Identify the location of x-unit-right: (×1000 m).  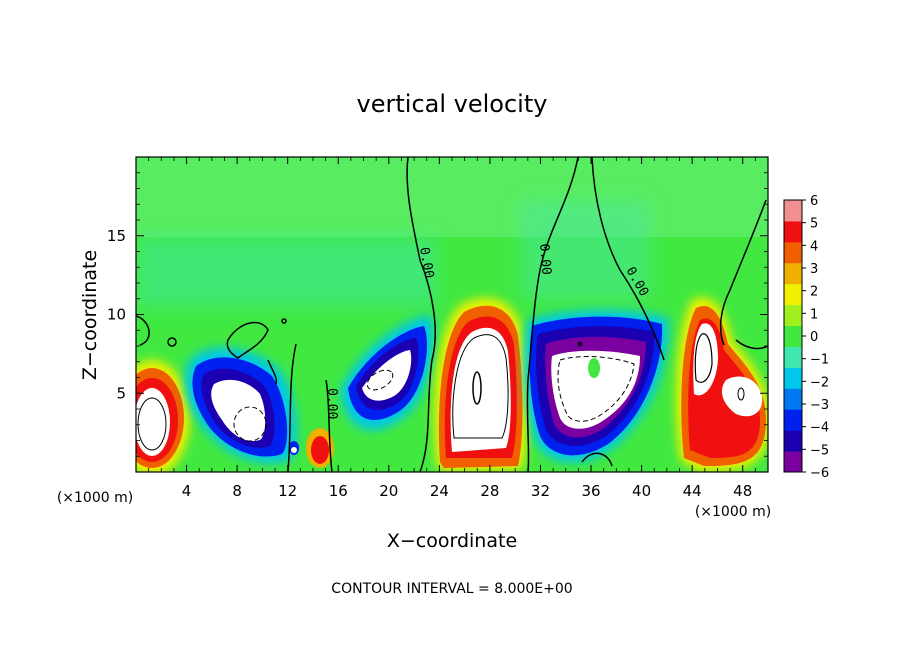
(733, 512).